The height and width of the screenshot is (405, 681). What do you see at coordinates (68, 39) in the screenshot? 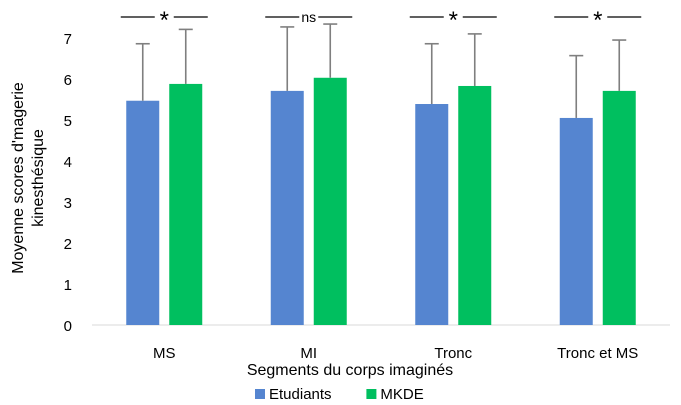
I see `y-tick-label: 7` at bounding box center [68, 39].